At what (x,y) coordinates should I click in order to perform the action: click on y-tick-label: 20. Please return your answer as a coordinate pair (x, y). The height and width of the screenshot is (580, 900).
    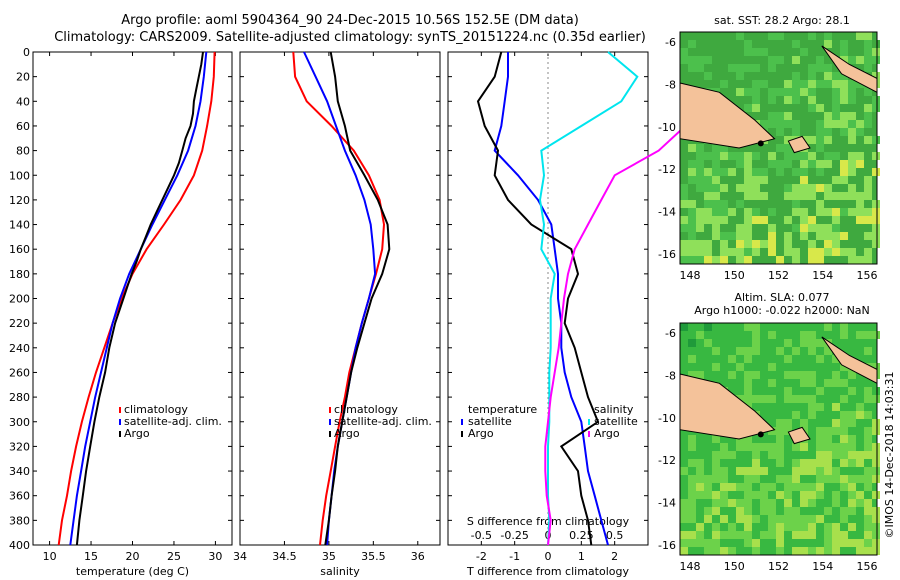
    Looking at the image, I should click on (23, 77).